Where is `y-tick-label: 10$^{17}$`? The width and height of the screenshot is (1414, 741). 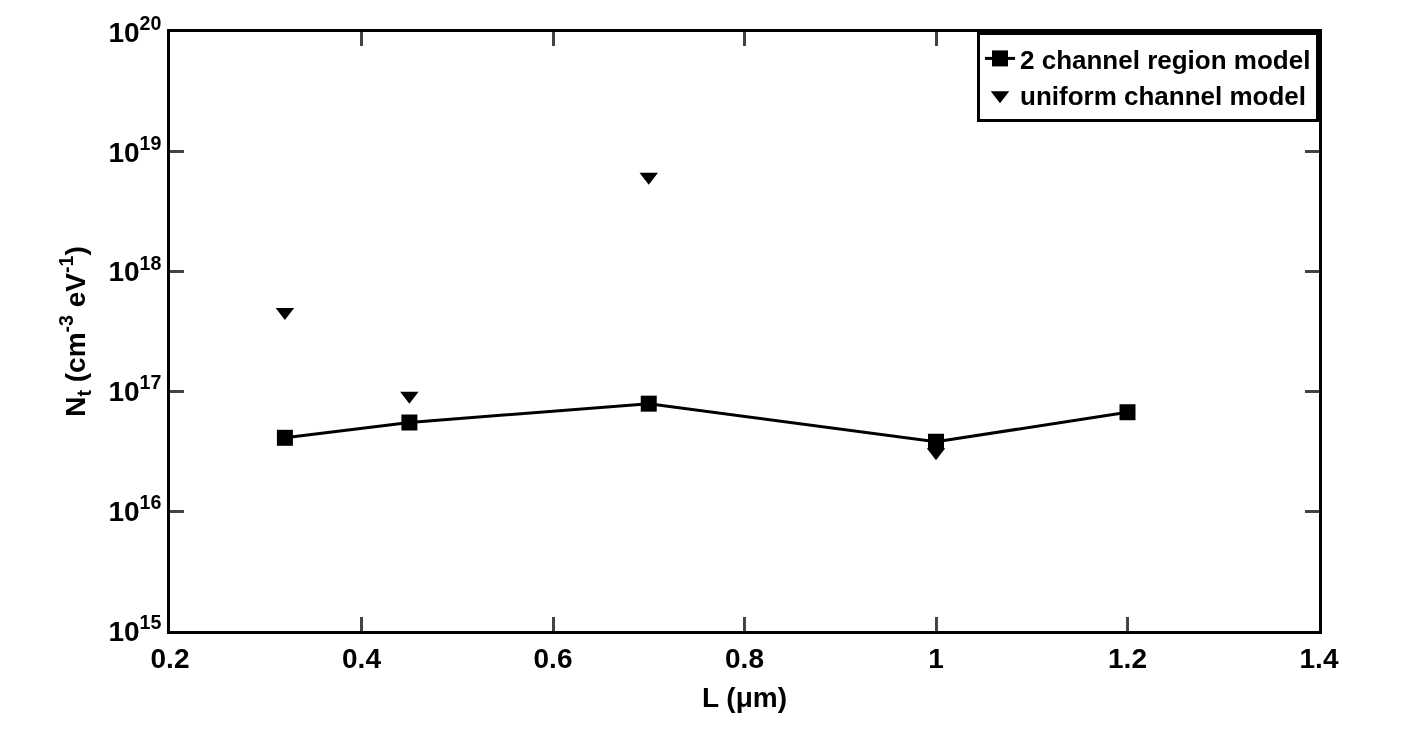
y-tick-label: 10$^{17}$ is located at coordinates (135, 389).